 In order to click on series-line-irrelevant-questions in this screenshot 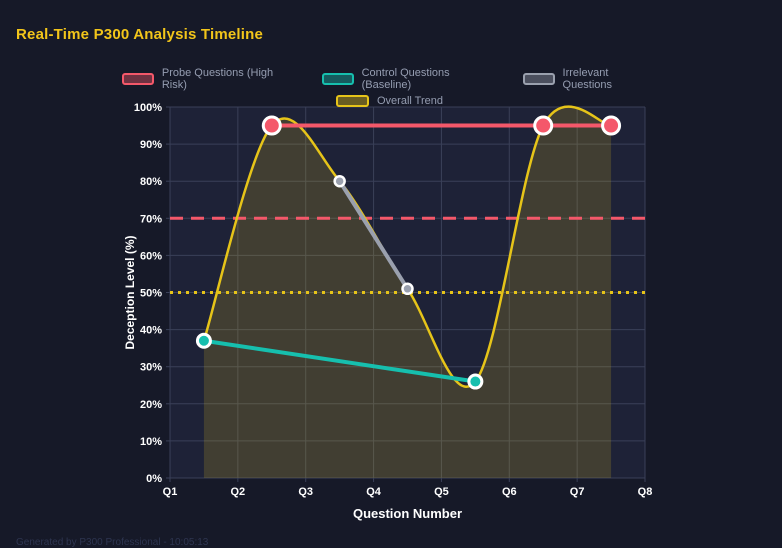, I will do `click(373, 235)`.